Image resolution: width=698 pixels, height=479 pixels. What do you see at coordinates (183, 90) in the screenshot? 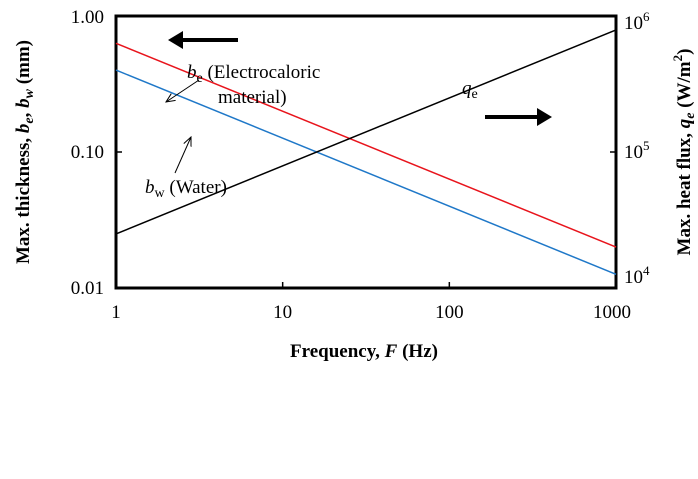
I see `annotation-be-pointer` at bounding box center [183, 90].